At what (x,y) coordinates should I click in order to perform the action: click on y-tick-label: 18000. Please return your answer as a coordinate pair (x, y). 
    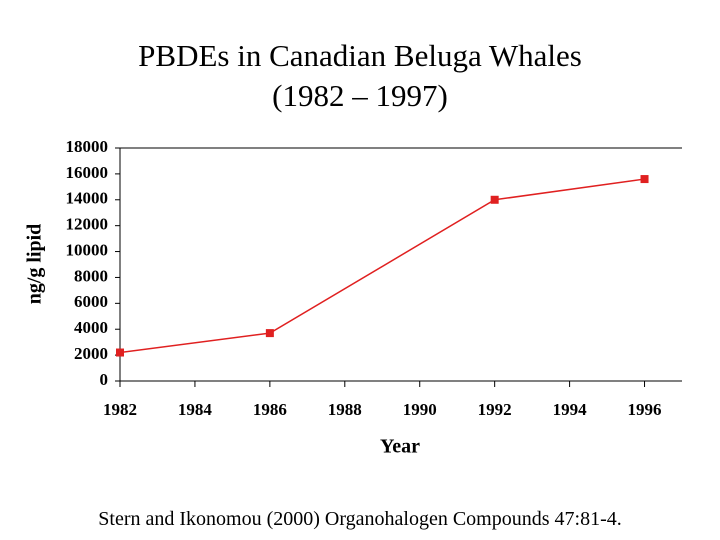
    Looking at the image, I should click on (87, 146).